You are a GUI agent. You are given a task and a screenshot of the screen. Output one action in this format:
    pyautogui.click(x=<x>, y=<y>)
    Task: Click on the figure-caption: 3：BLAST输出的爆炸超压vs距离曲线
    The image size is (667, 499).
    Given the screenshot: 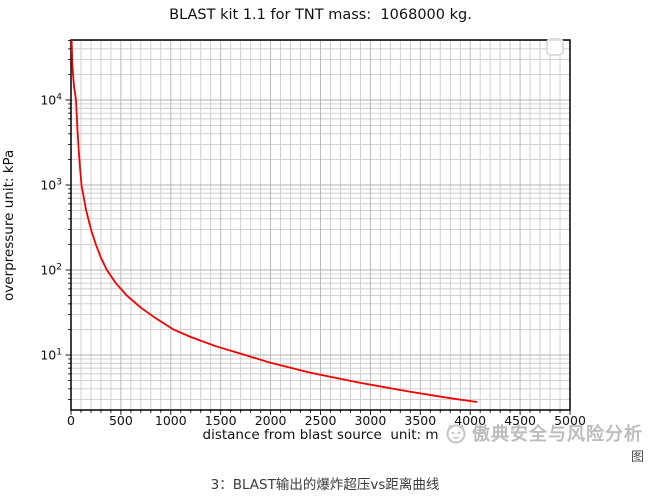 What is the action you would take?
    pyautogui.click(x=325, y=485)
    